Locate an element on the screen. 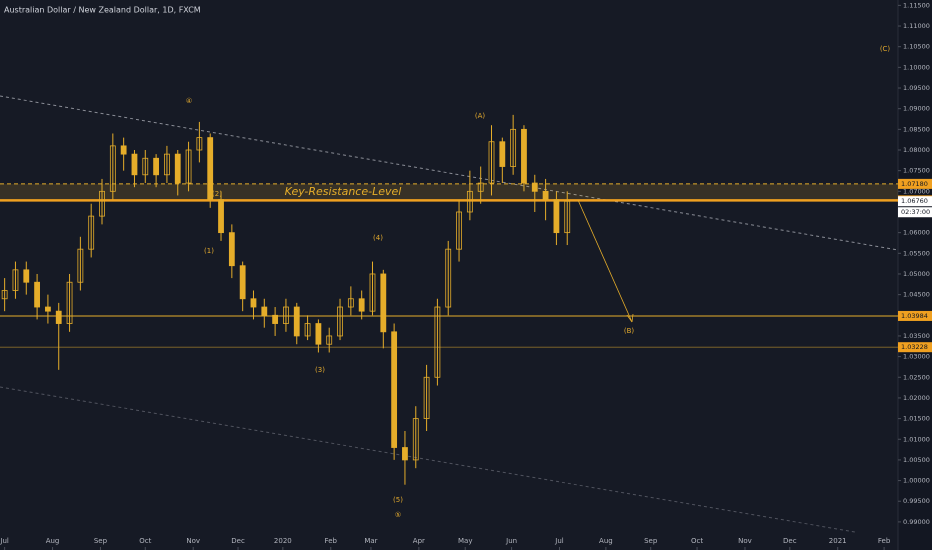 Image resolution: width=932 pixels, height=550 pixels. y-tick-label: 1.01000 is located at coordinates (916, 439).